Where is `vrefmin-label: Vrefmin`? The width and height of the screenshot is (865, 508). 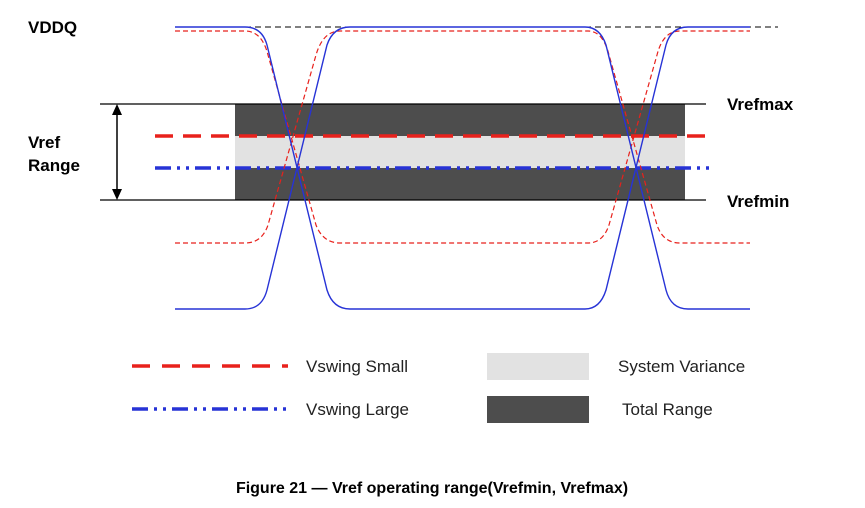
vrefmin-label: Vrefmin is located at coordinates (758, 201).